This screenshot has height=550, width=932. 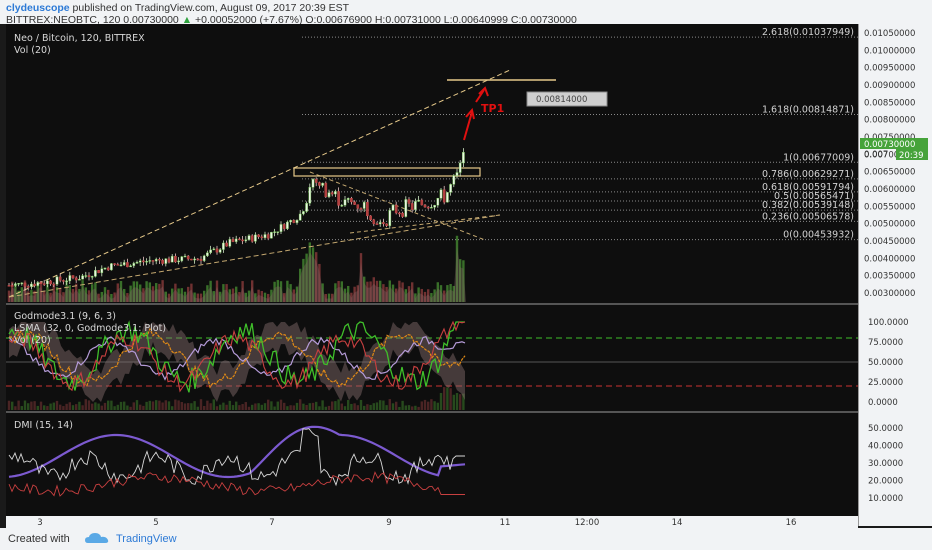 I want to click on price-tick: 0.00650000, so click(x=889, y=173).